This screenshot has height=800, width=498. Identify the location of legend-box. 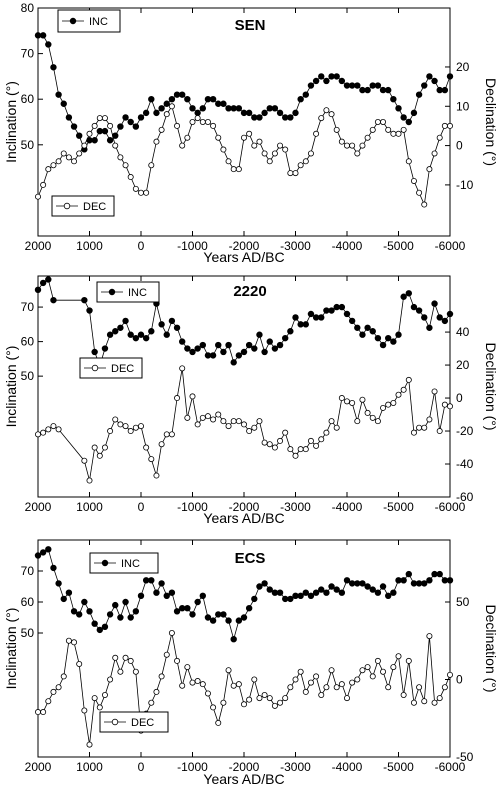
(124, 563).